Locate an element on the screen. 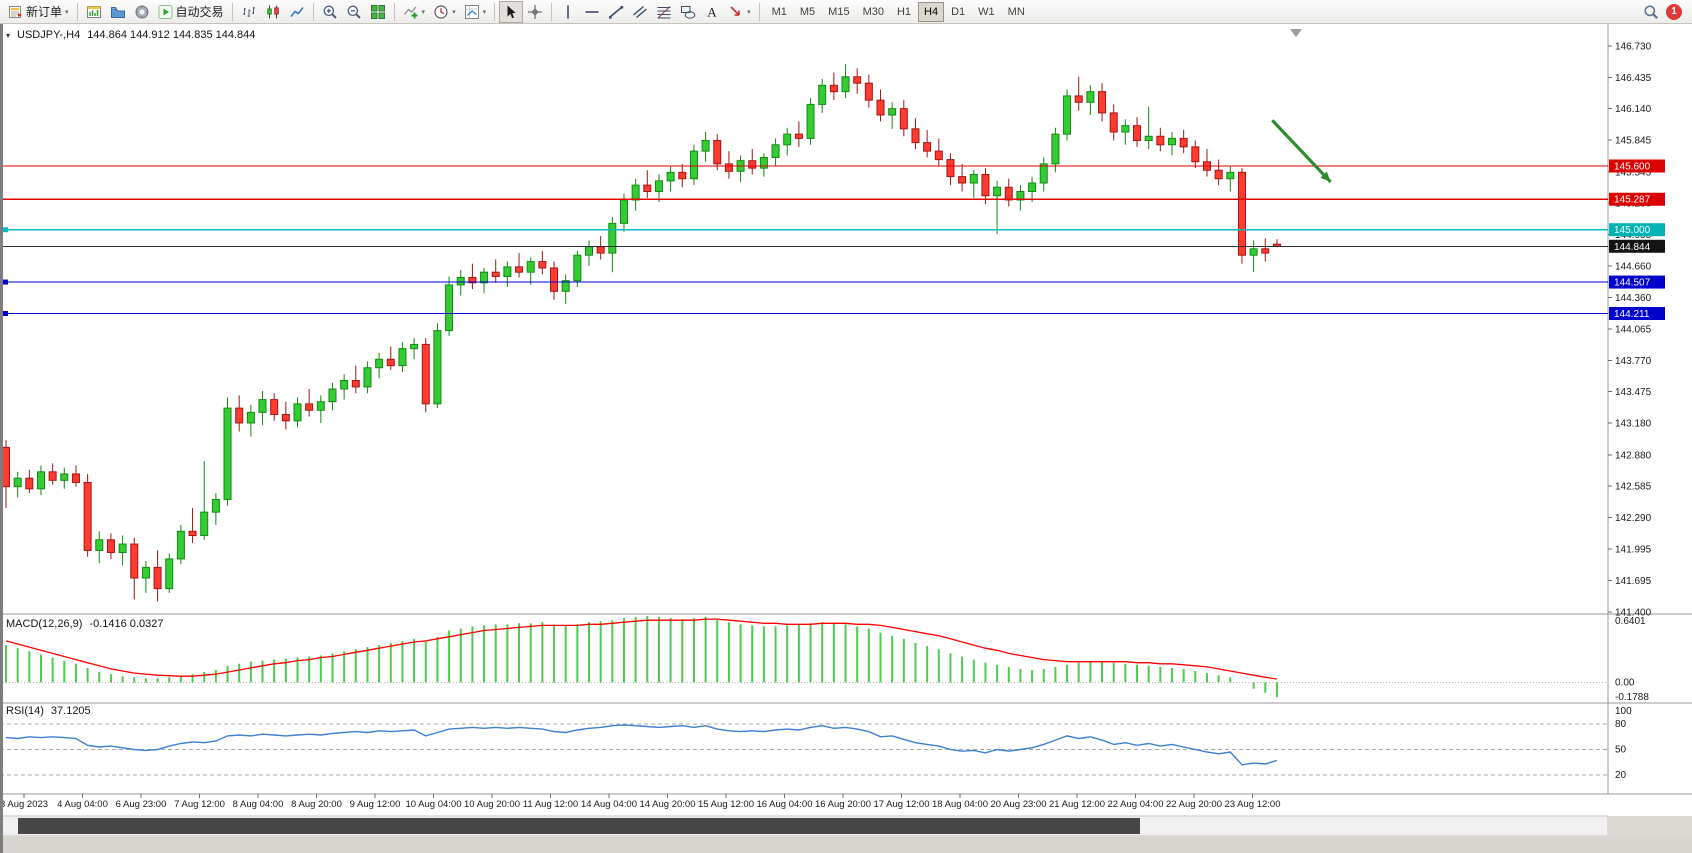 Image resolution: width=1692 pixels, height=853 pixels. date-label: 10 Aug 04:00 is located at coordinates (434, 804).